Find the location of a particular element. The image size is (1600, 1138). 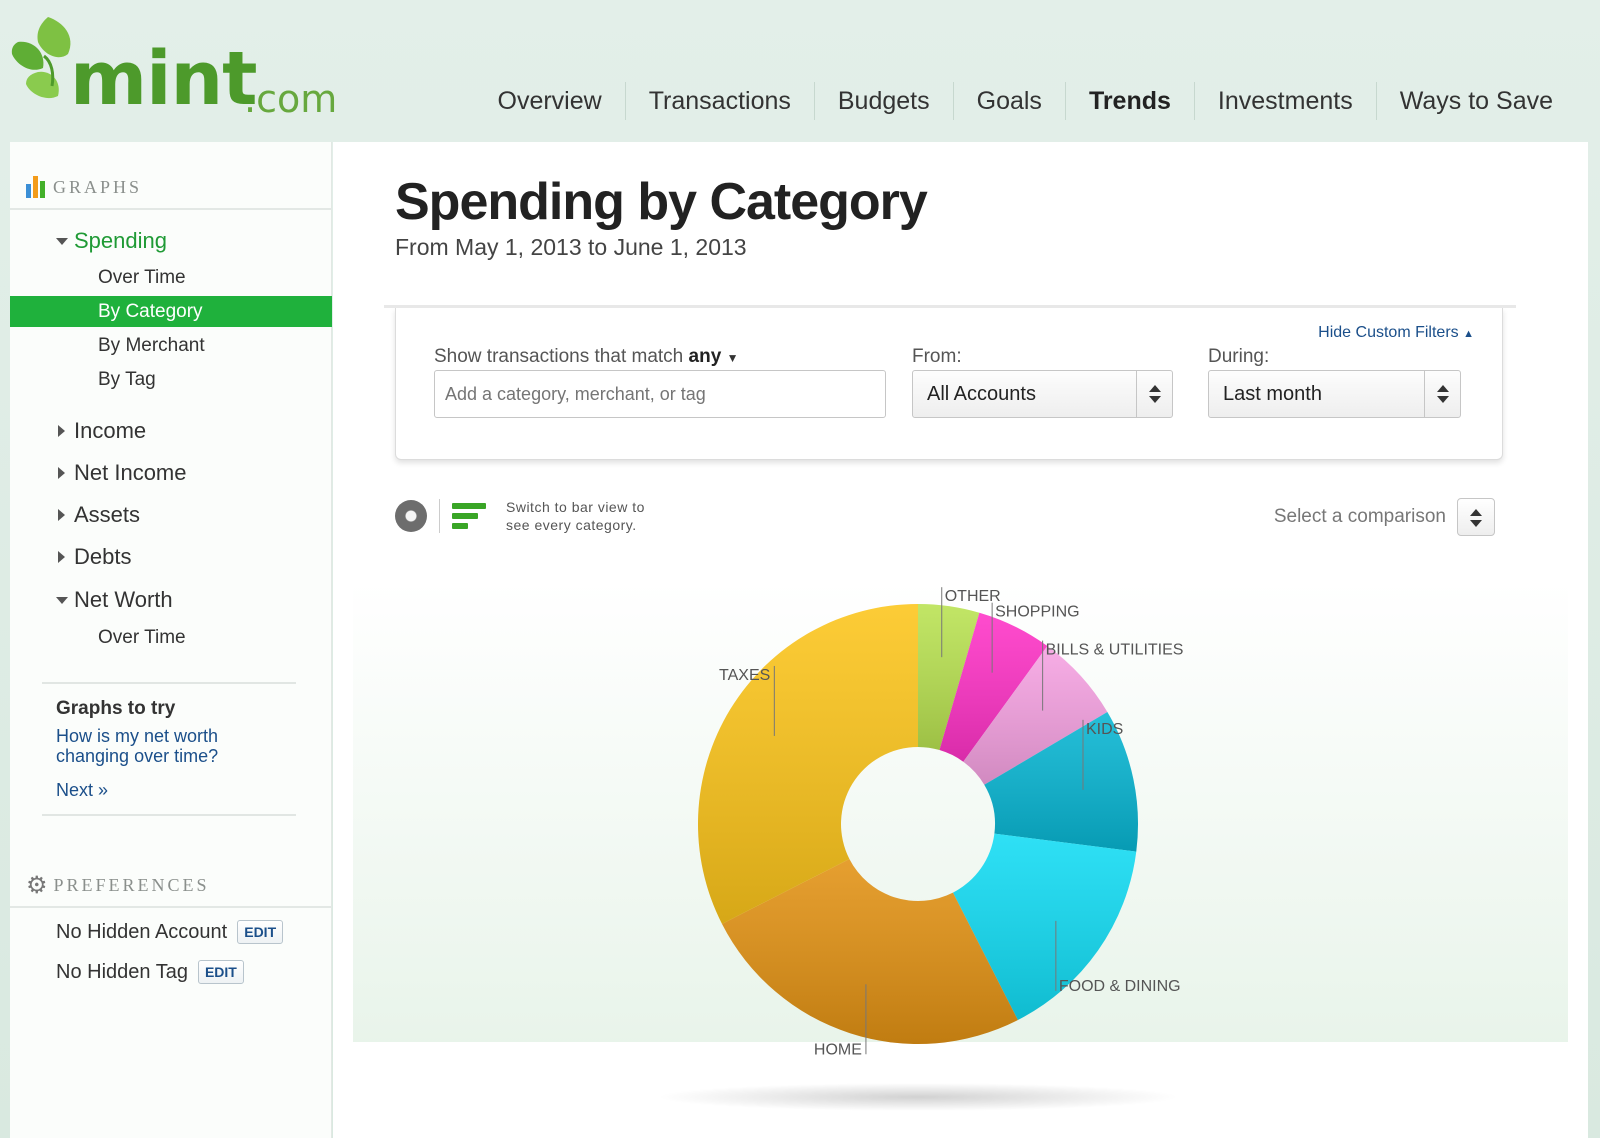

pie-view-icon is located at coordinates (411, 516).